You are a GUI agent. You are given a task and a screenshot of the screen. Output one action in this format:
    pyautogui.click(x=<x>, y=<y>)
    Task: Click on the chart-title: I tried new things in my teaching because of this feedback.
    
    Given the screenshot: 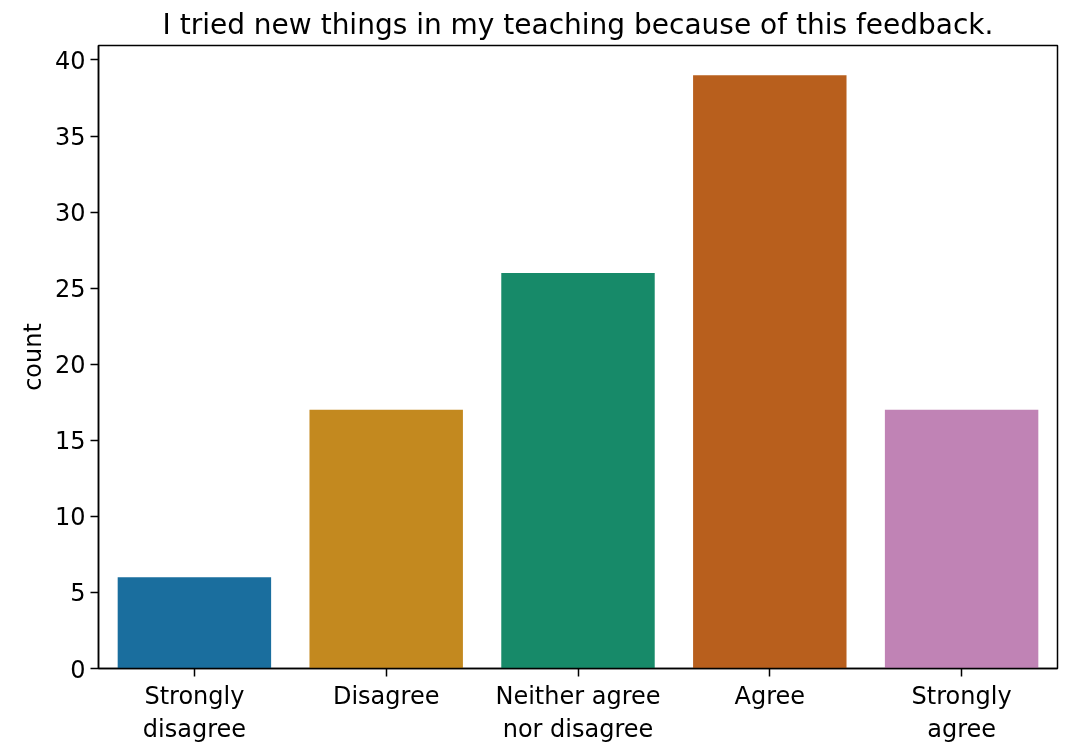 What is the action you would take?
    pyautogui.click(x=578, y=24)
    